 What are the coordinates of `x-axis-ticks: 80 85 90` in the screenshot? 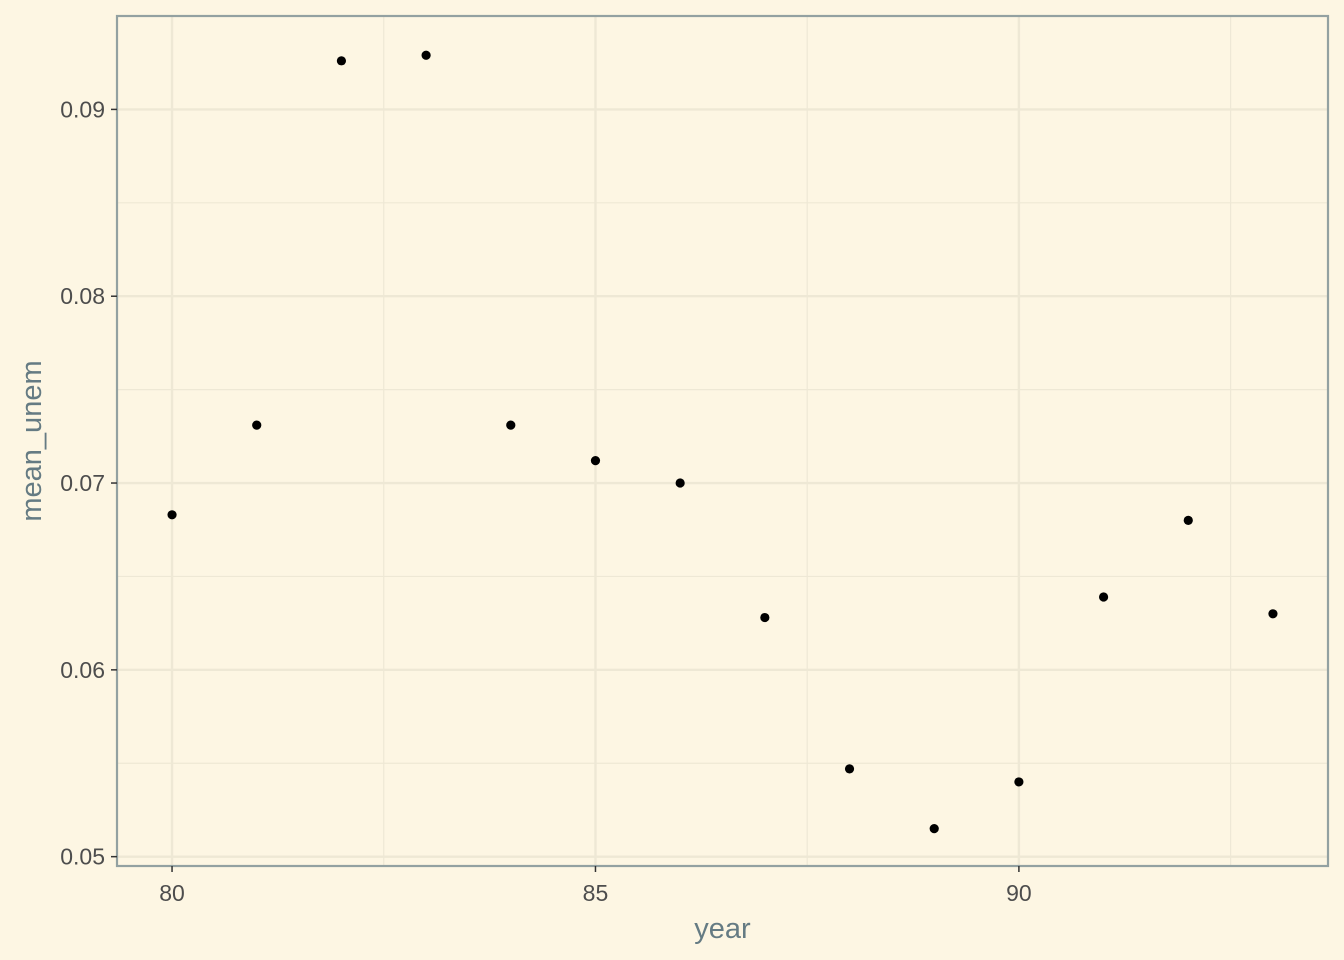 It's located at (595, 886).